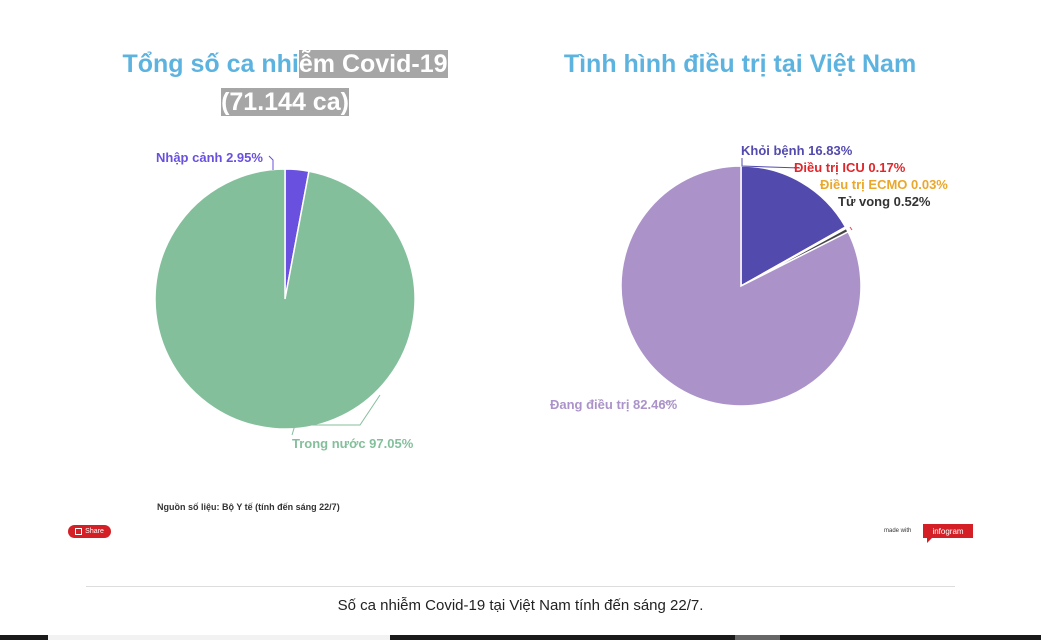  I want to click on share-button: Share, so click(89, 531).